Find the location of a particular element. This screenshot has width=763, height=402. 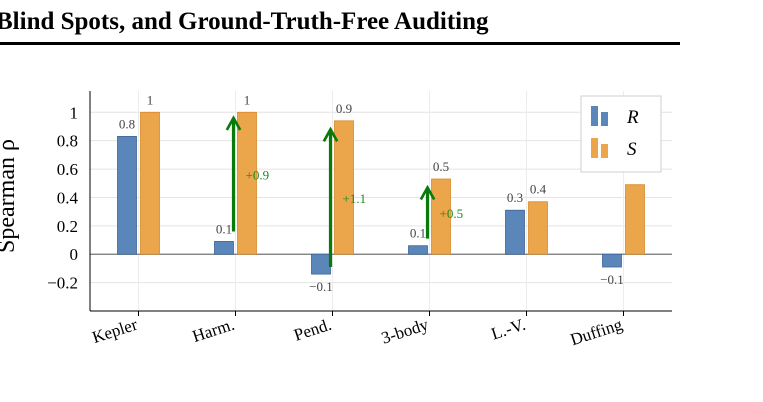

x-tick-label: Pend. is located at coordinates (312, 330).